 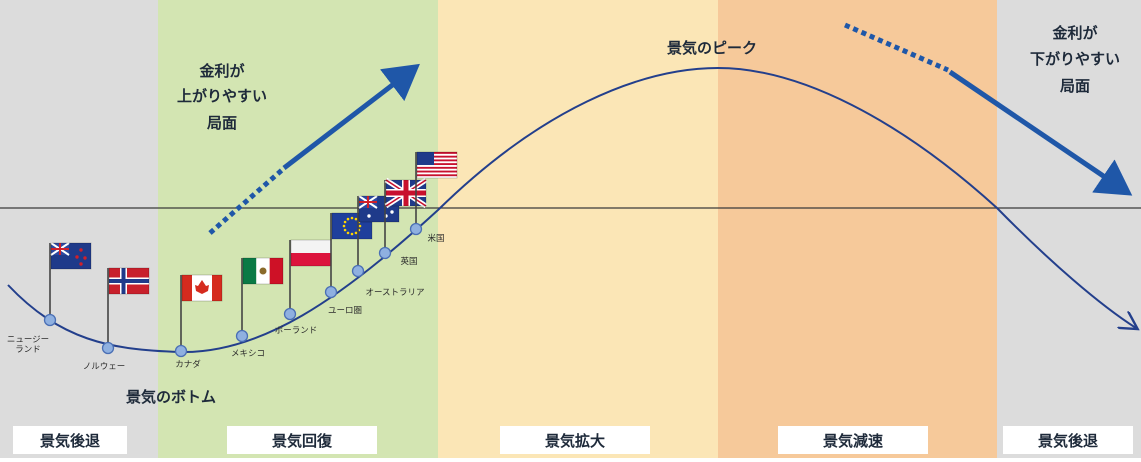 I want to click on country-label: カナダ, so click(x=188, y=364).